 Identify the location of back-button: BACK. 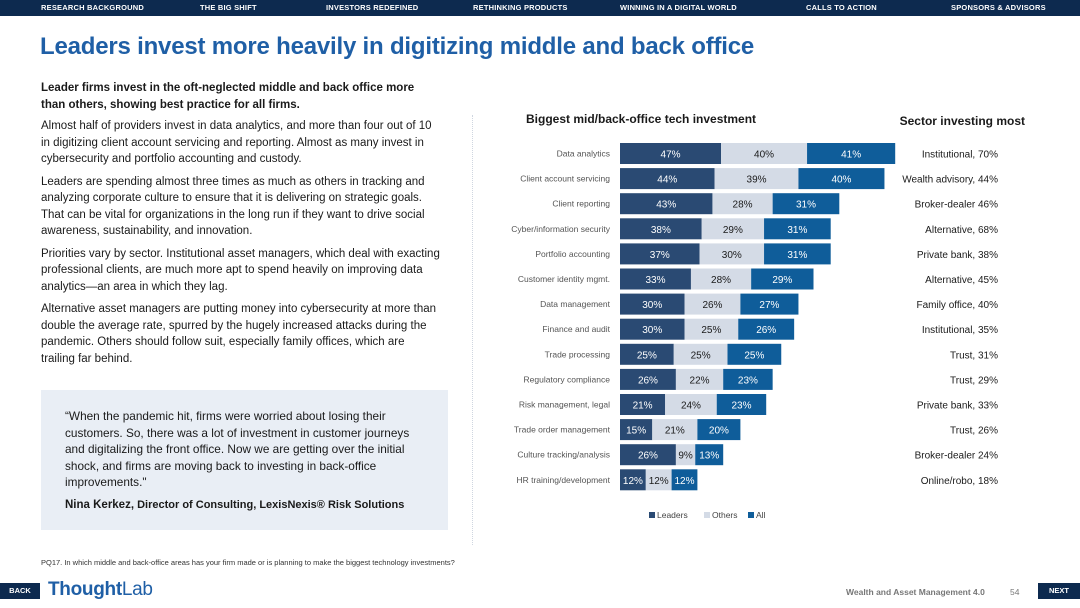
(20, 591).